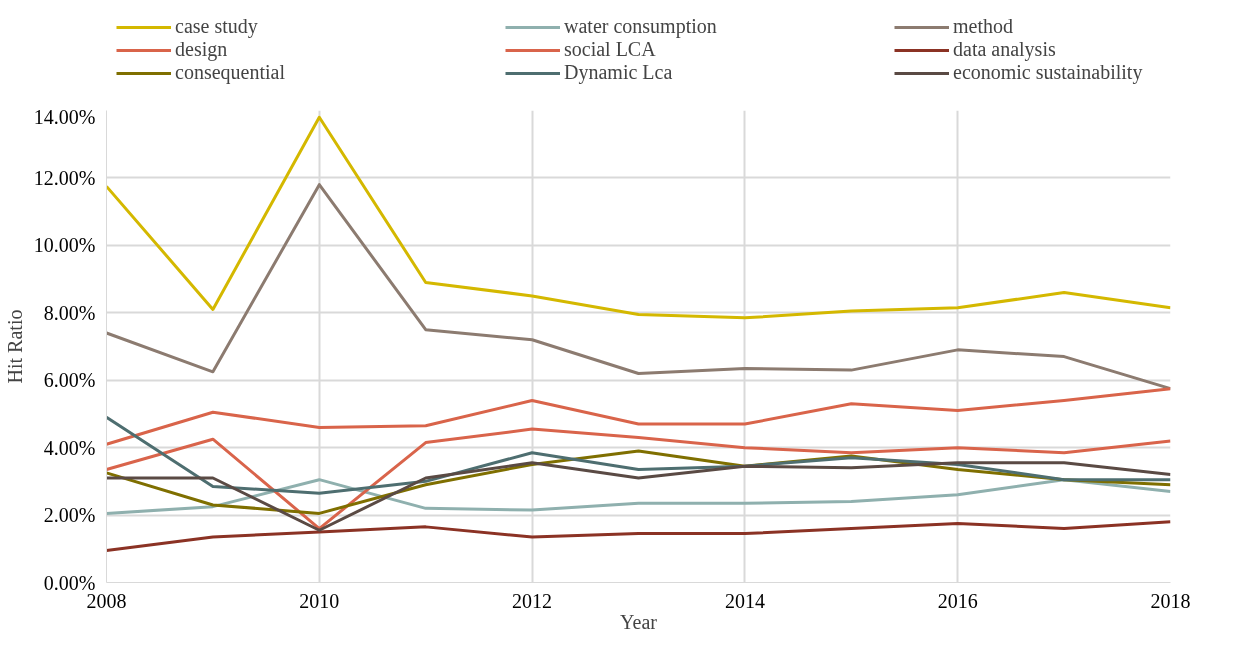 This screenshot has width=1252, height=651. I want to click on legend-label: data analysis, so click(1005, 49).